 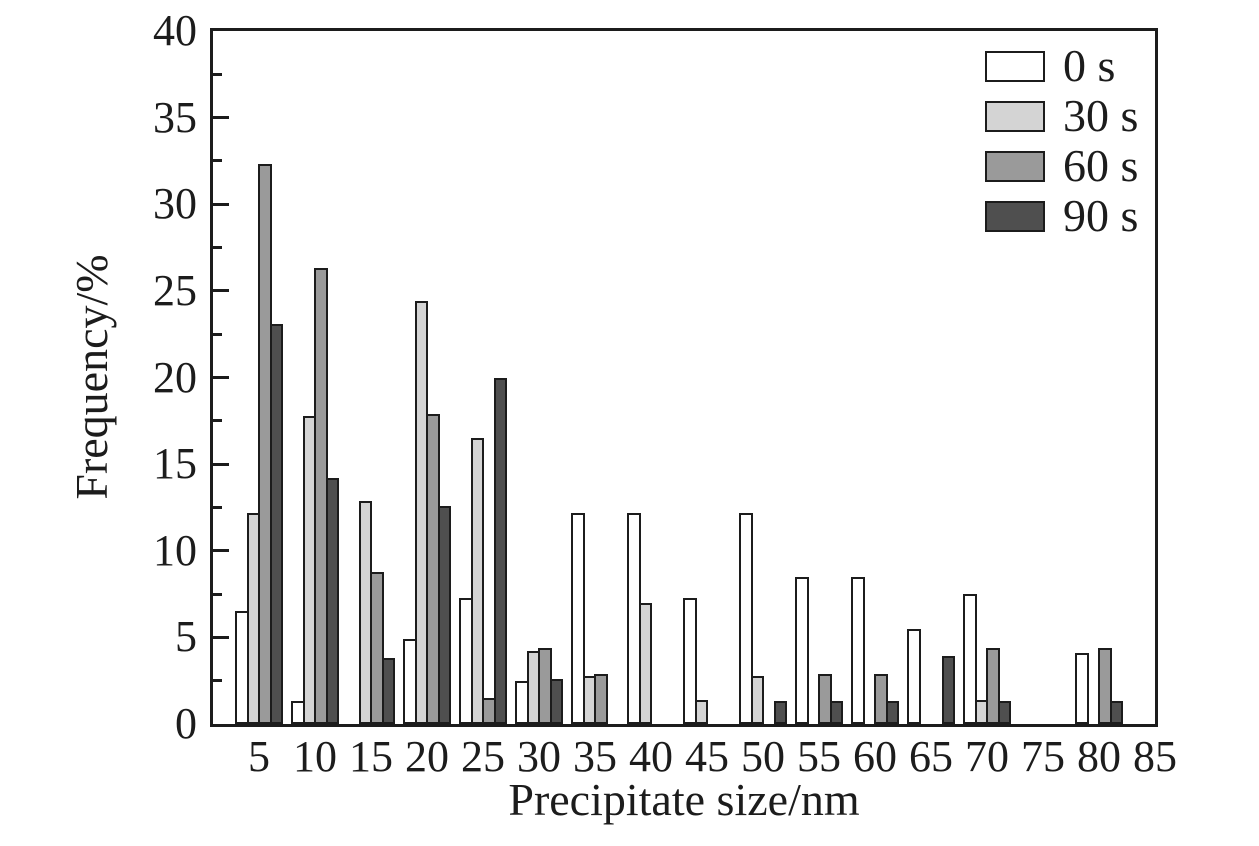 I want to click on x-tick-label: 10, so click(x=315, y=756).